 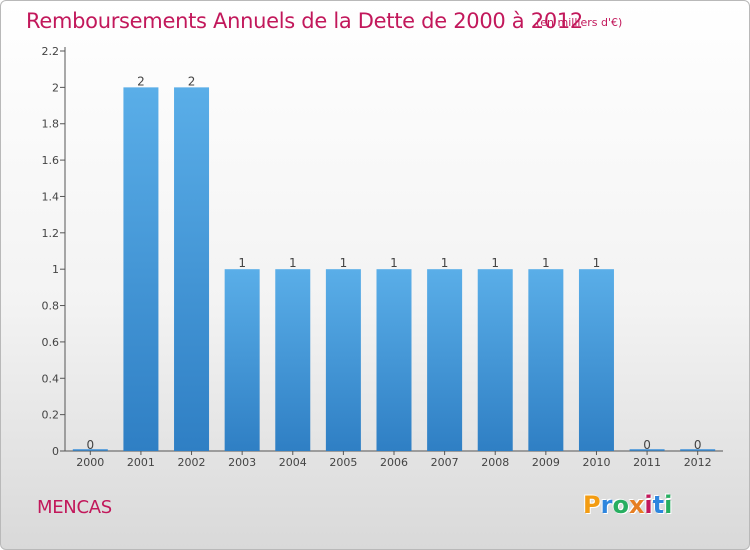 What do you see at coordinates (495, 462) in the screenshot?
I see `x-tick-label: 2008` at bounding box center [495, 462].